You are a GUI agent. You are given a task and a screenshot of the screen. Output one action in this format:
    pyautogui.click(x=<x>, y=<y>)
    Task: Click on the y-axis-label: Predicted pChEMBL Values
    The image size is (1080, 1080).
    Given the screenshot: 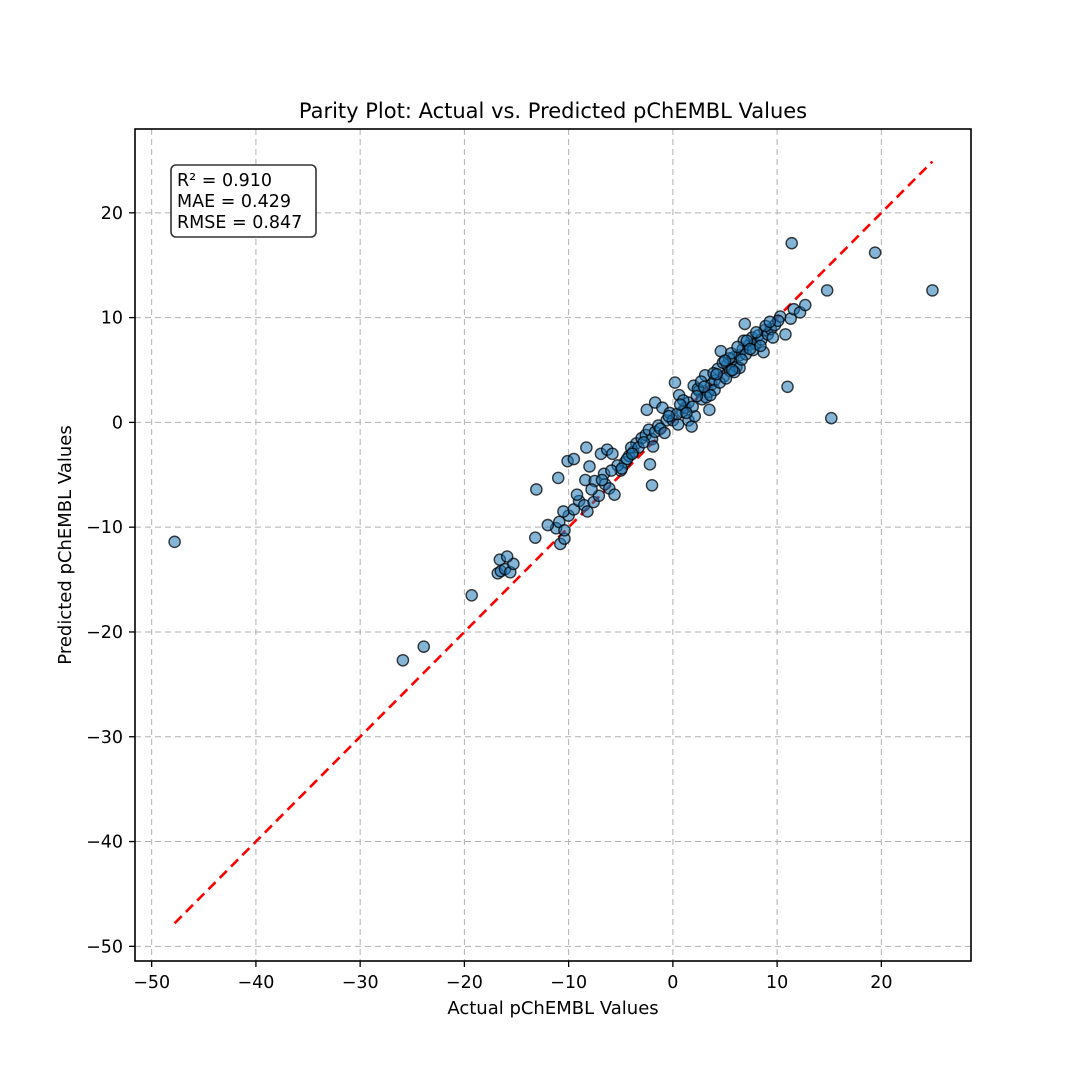 What is the action you would take?
    pyautogui.click(x=65, y=544)
    